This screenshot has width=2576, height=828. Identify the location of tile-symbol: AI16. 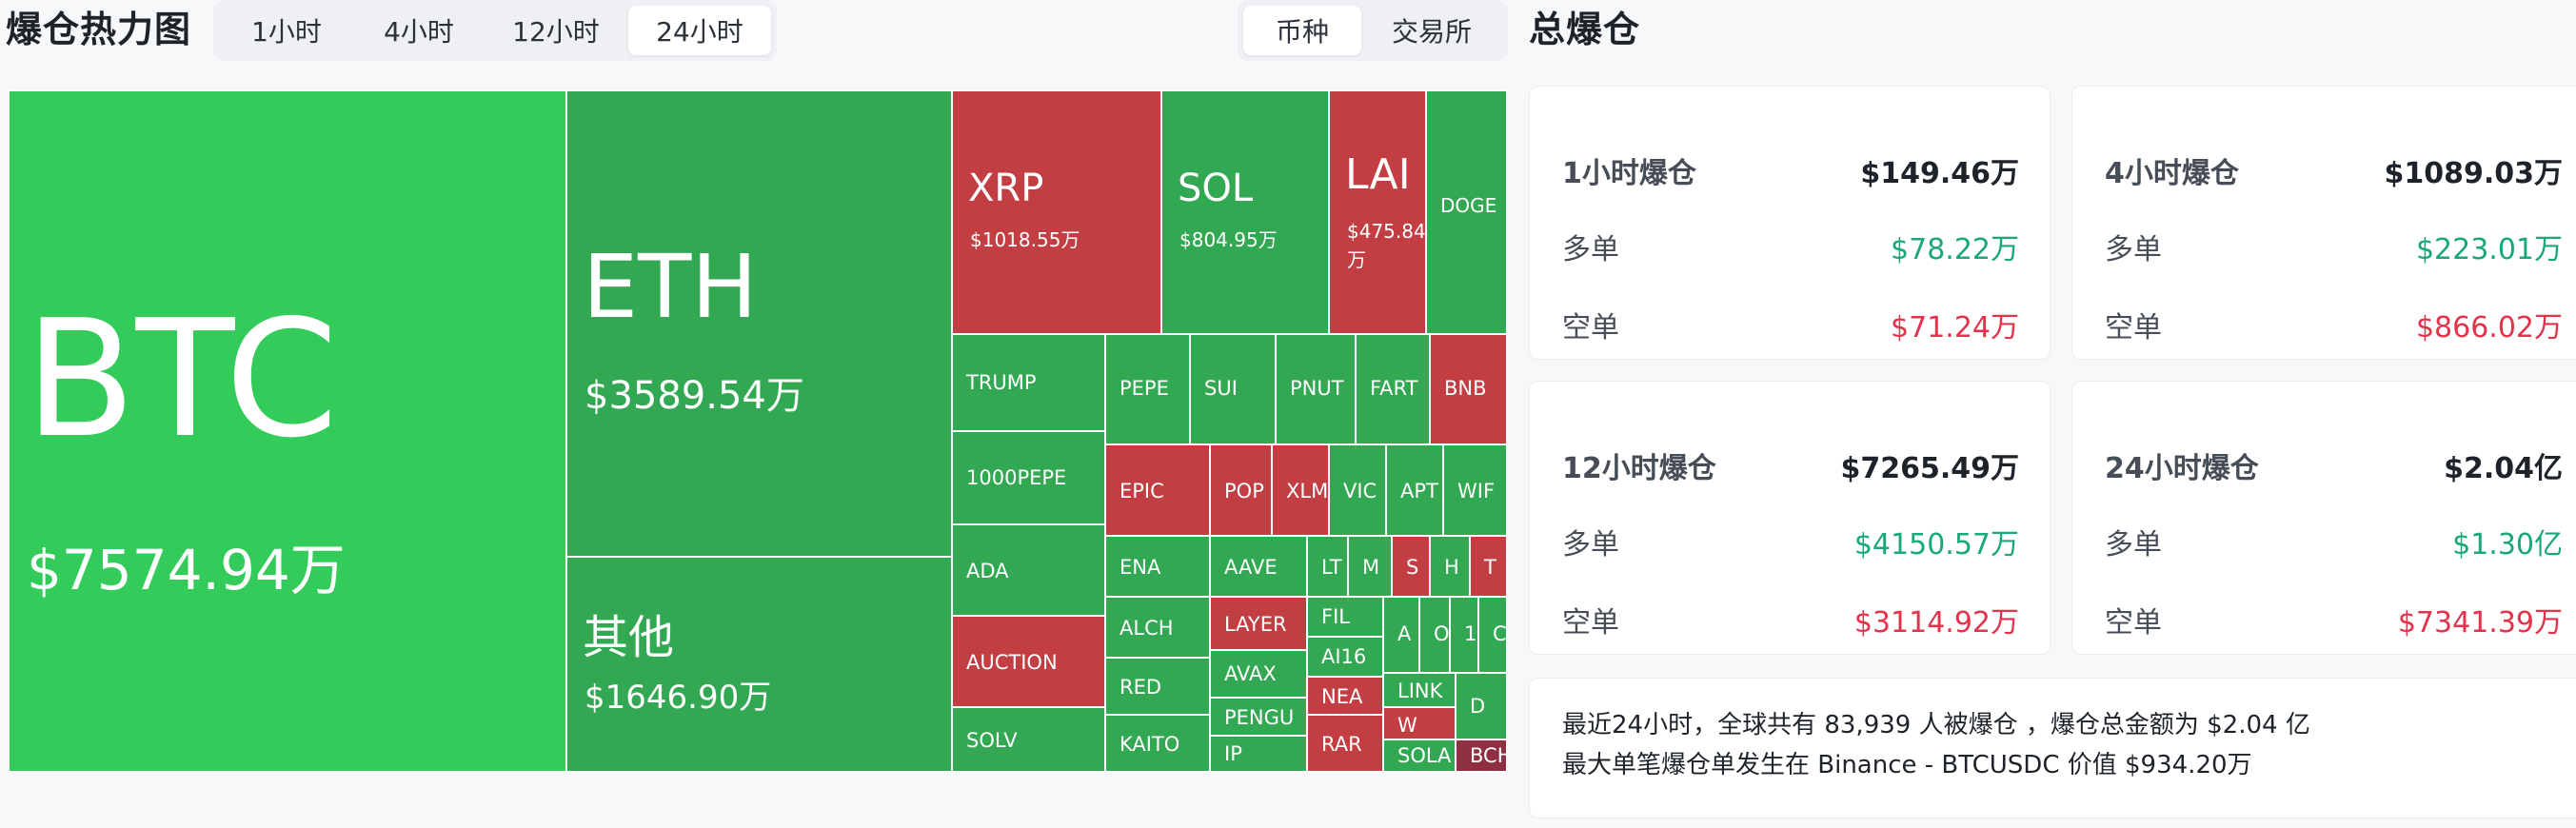
(1344, 656).